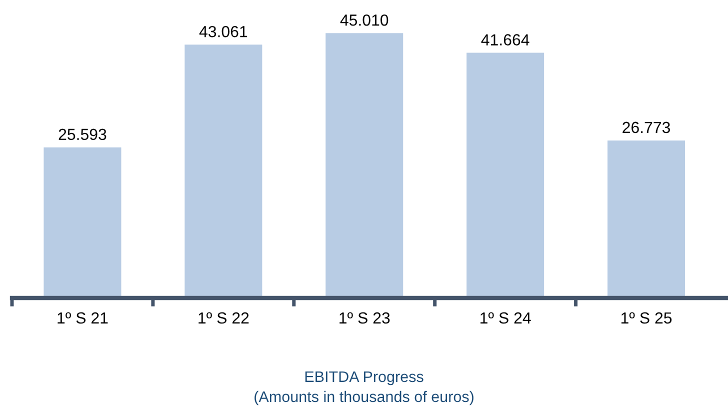 The height and width of the screenshot is (408, 728). Describe the element at coordinates (83, 318) in the screenshot. I see `x-tick-label: 1º S 21` at that location.